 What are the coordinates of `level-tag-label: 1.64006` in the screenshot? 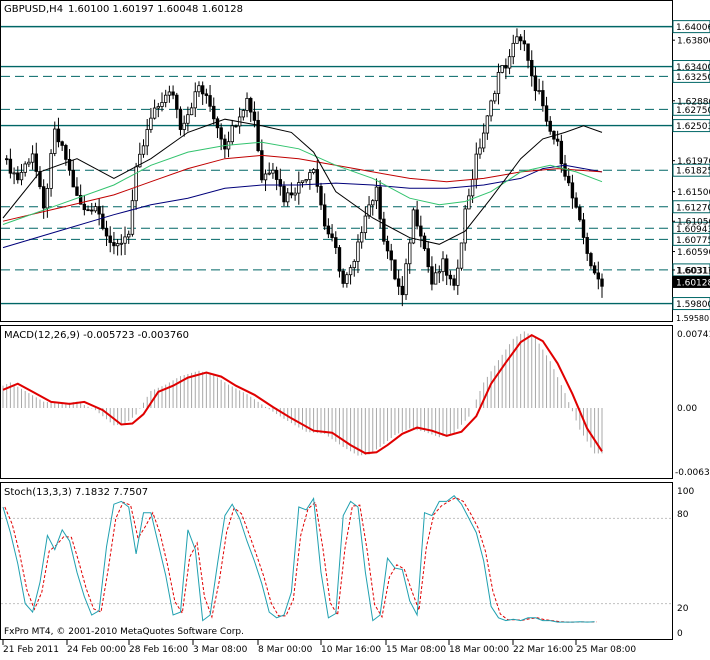 It's located at (693, 28).